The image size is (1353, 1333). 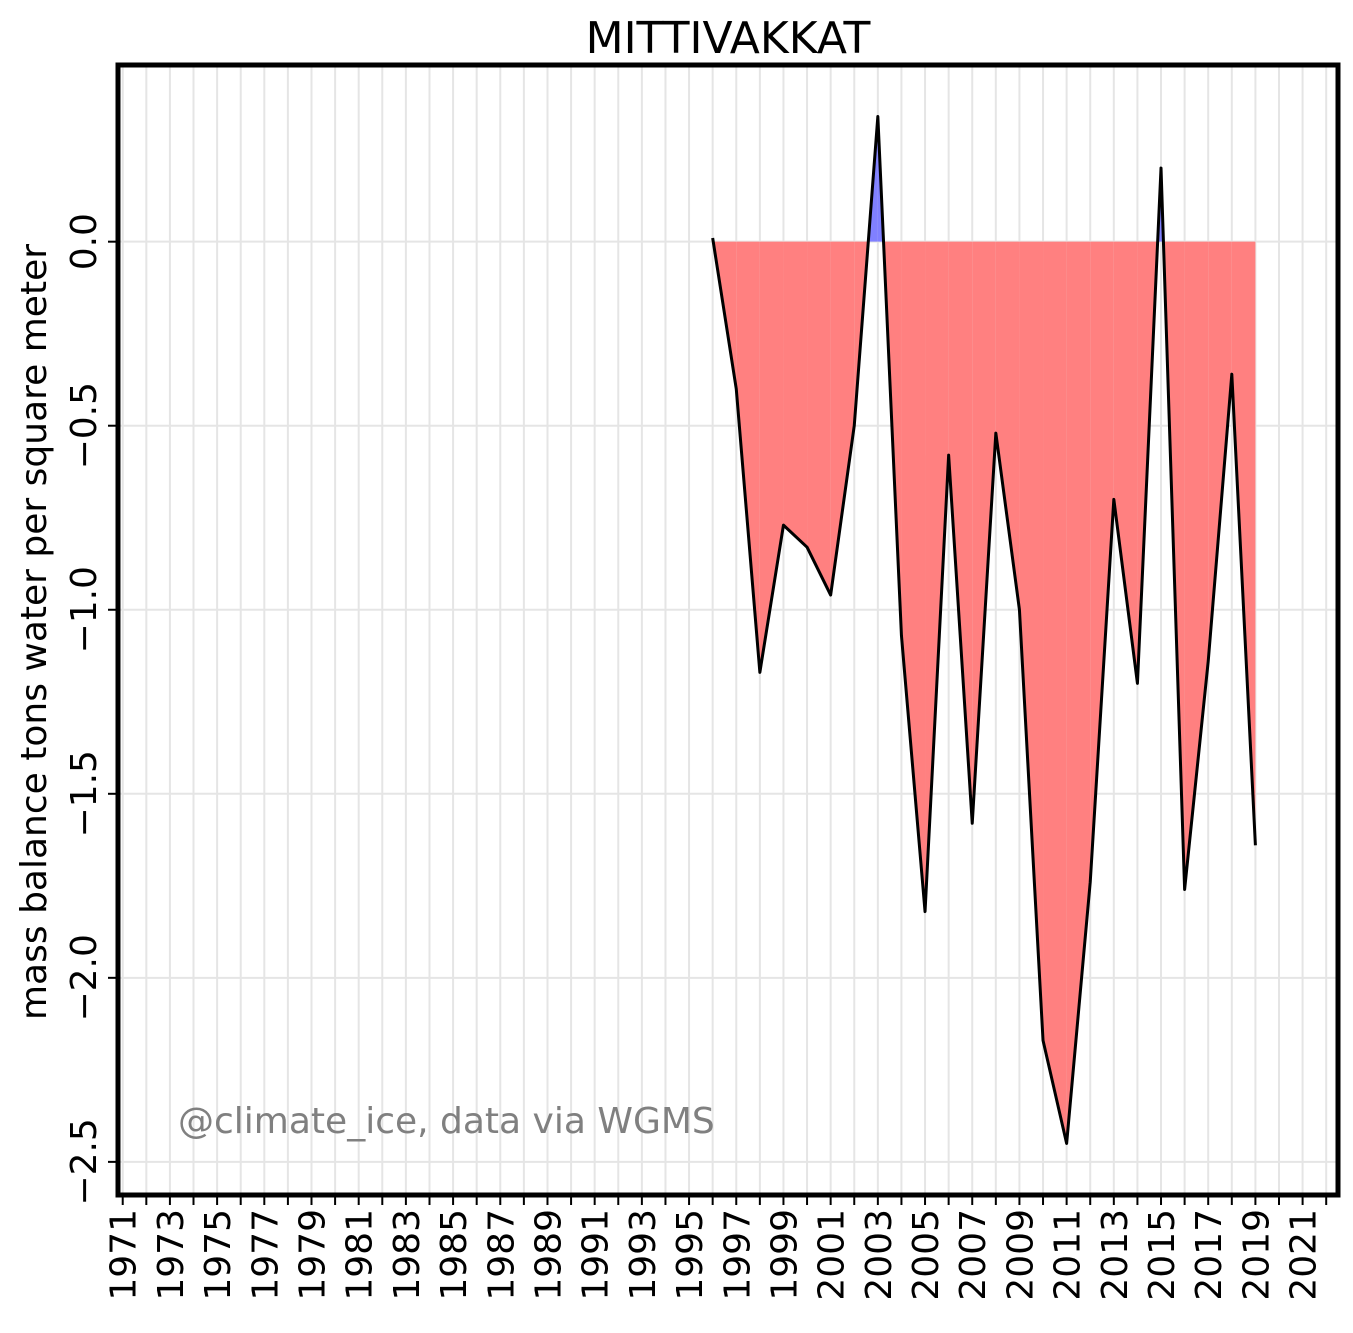 I want to click on x-tick-label: 2001, so click(x=832, y=1255).